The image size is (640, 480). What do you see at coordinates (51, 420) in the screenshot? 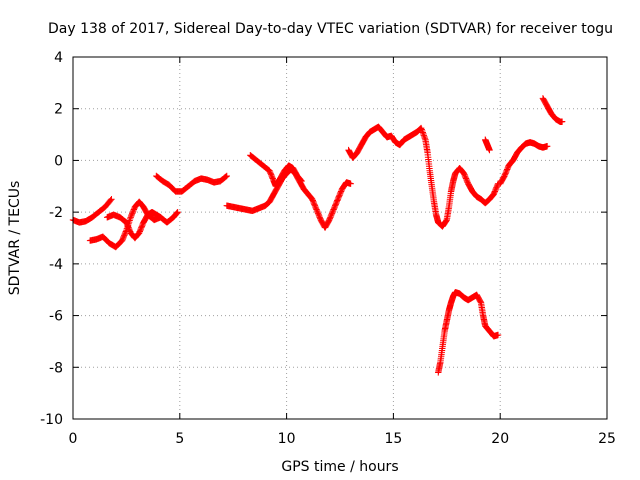
I see `y-tick-label: -10` at bounding box center [51, 420].